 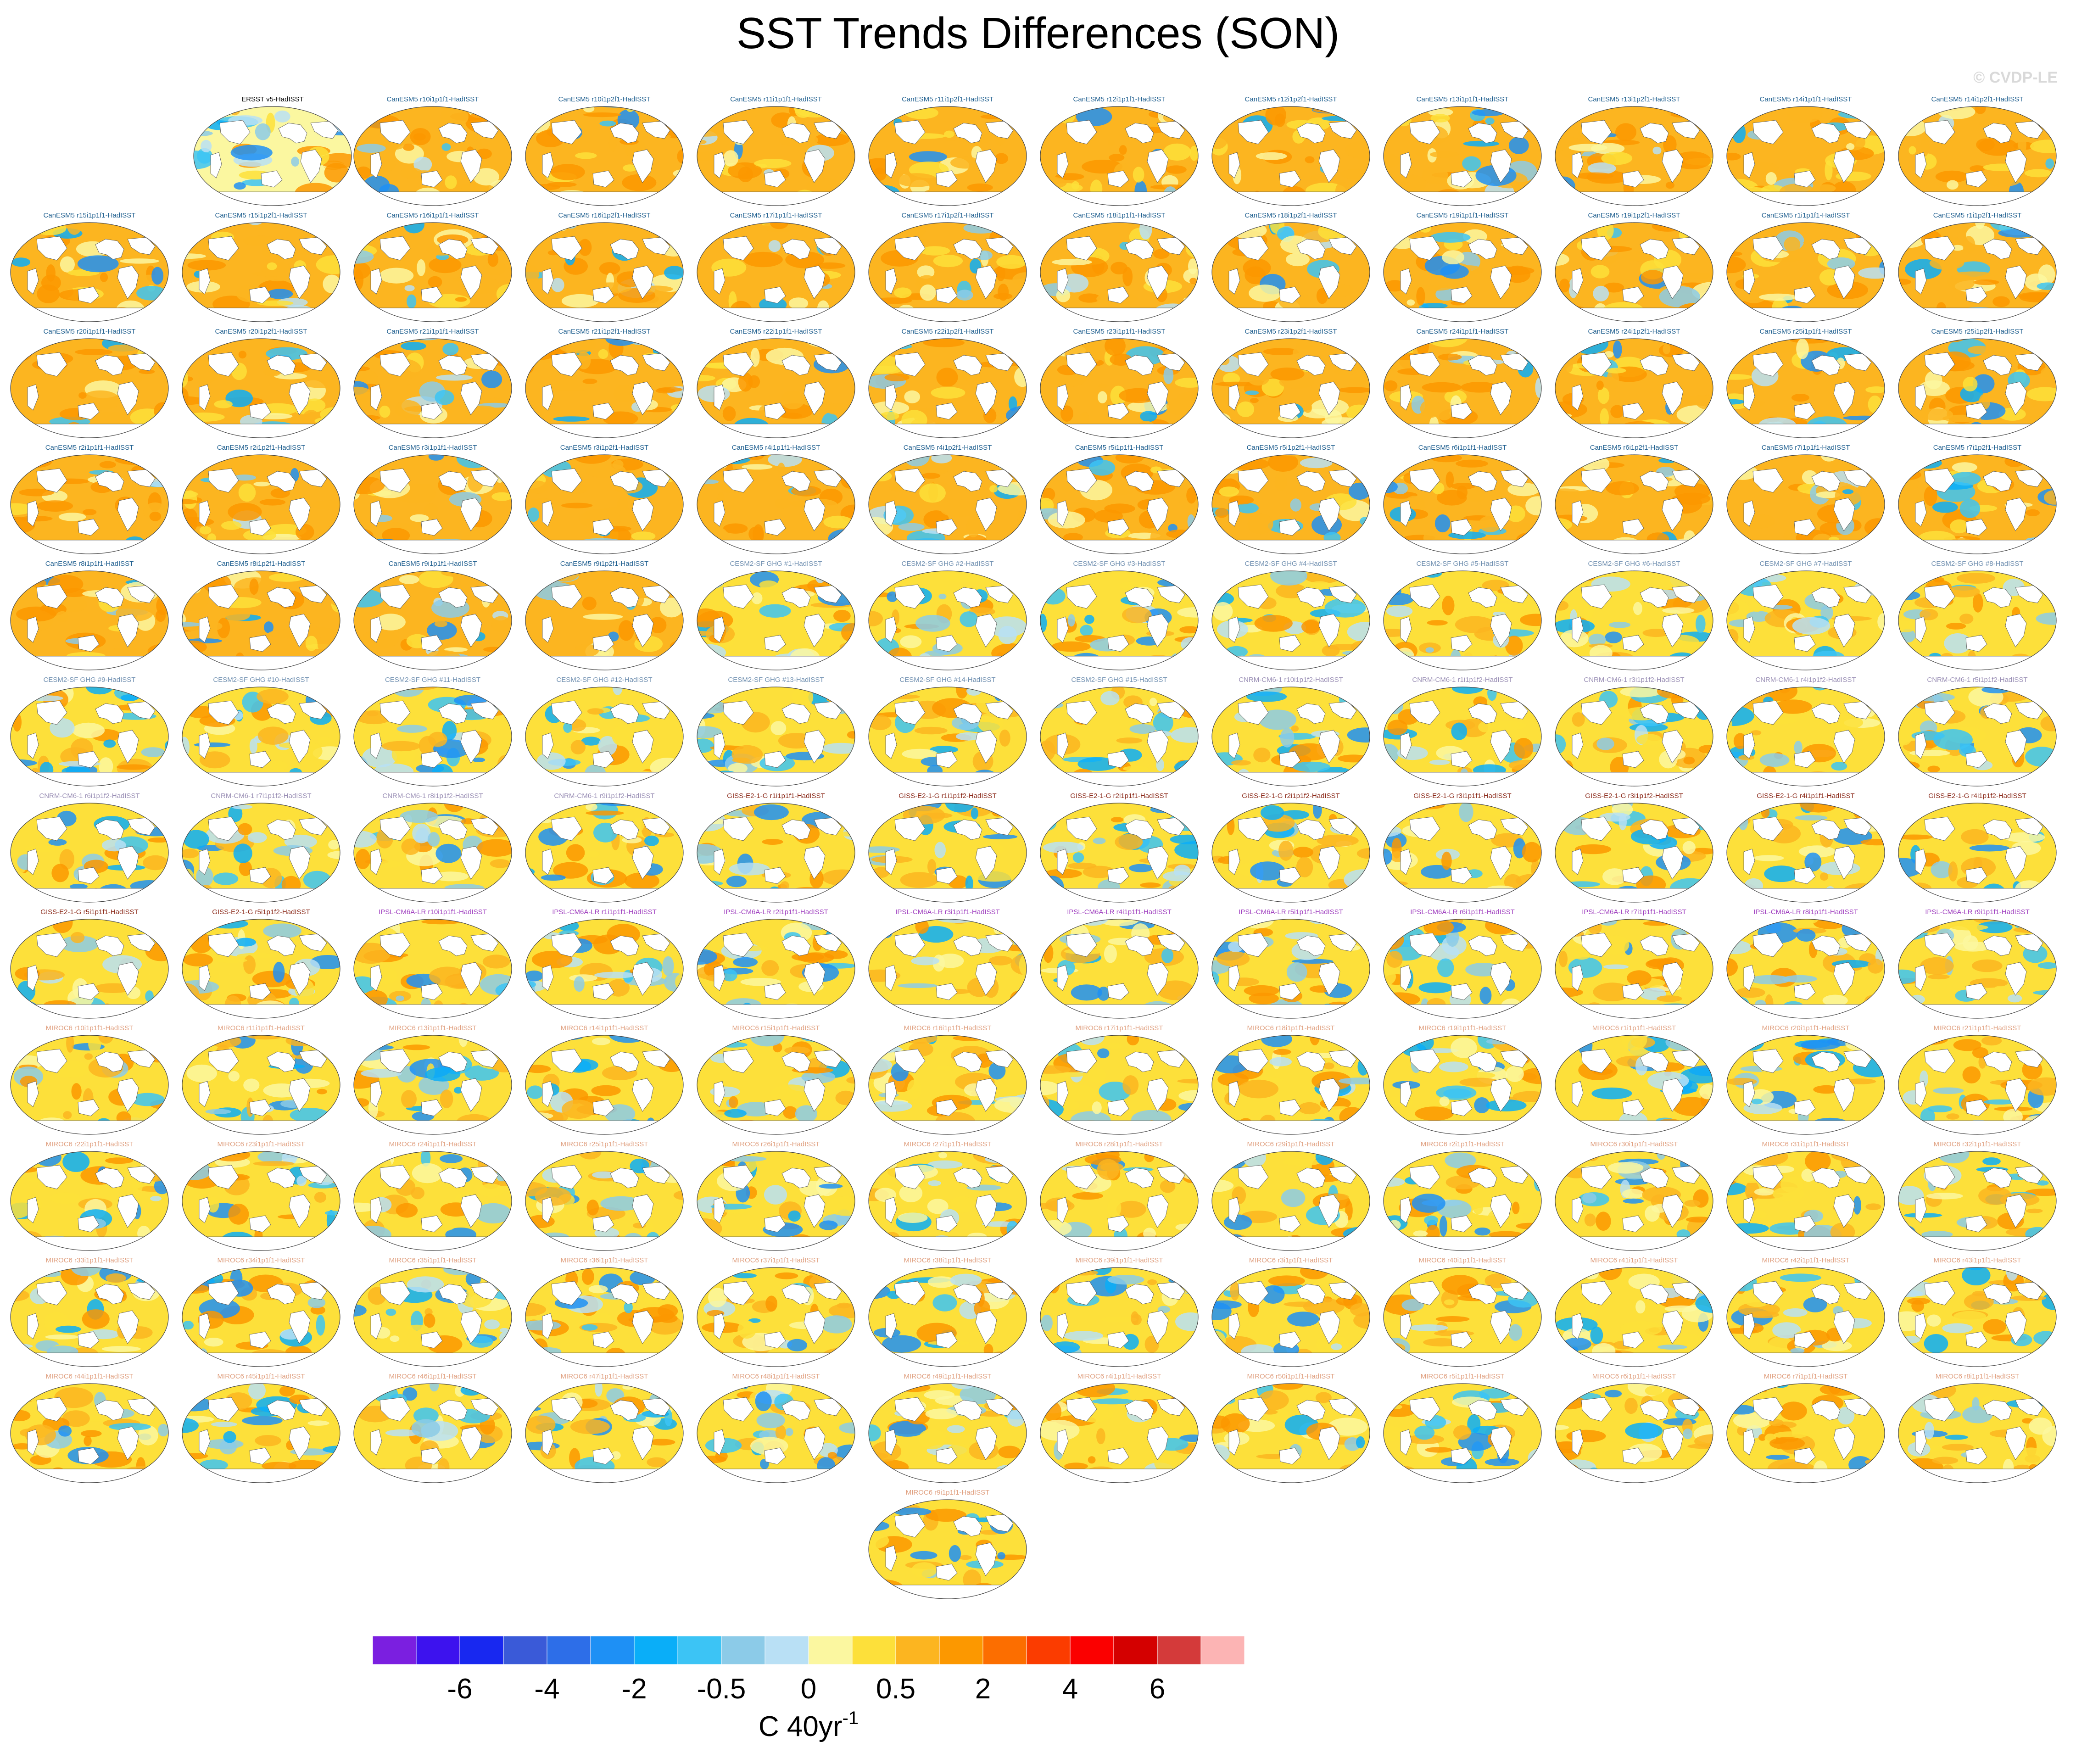 What do you see at coordinates (89, 680) in the screenshot?
I see `map-panel-title: CESM2-SF GHG #9-HadISST` at bounding box center [89, 680].